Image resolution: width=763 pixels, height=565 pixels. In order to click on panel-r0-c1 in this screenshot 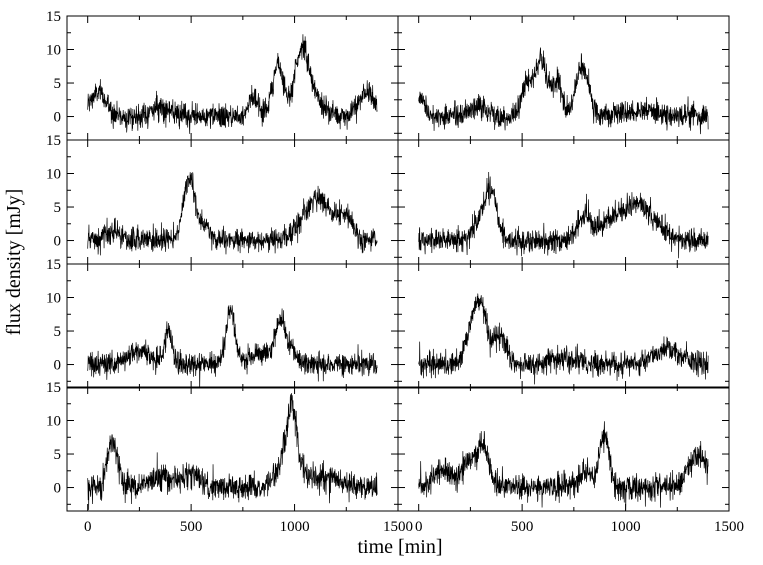, I will do `click(563, 78)`.